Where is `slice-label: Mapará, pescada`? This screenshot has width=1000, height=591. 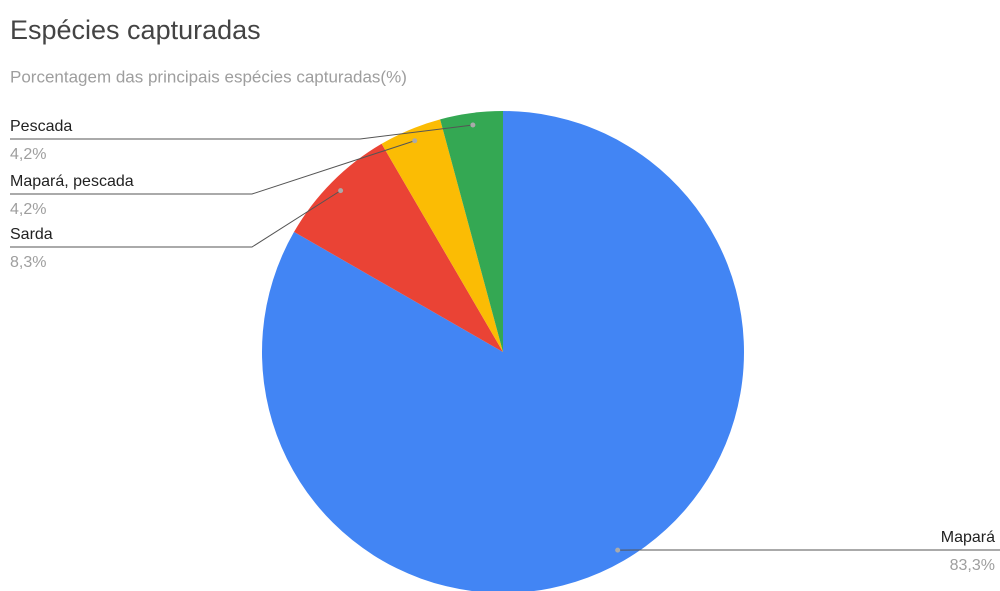 slice-label: Mapará, pescada is located at coordinates (72, 181).